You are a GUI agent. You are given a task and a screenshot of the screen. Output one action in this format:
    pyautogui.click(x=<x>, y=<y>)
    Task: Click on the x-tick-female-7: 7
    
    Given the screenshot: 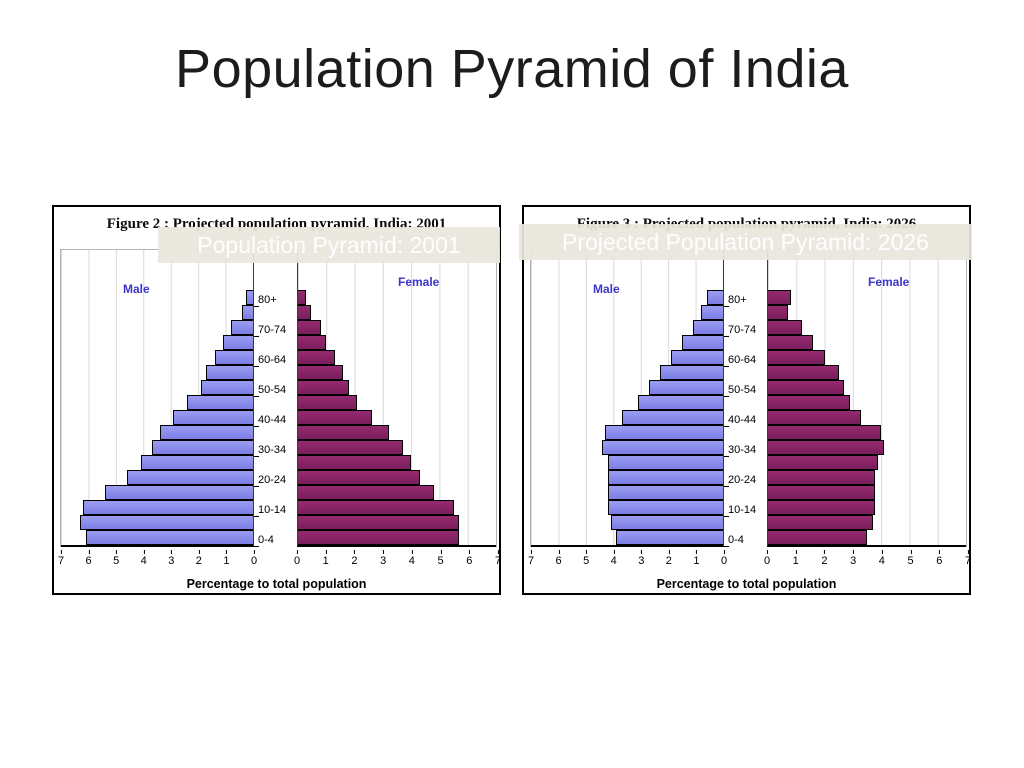 What is the action you would take?
    pyautogui.click(x=968, y=558)
    